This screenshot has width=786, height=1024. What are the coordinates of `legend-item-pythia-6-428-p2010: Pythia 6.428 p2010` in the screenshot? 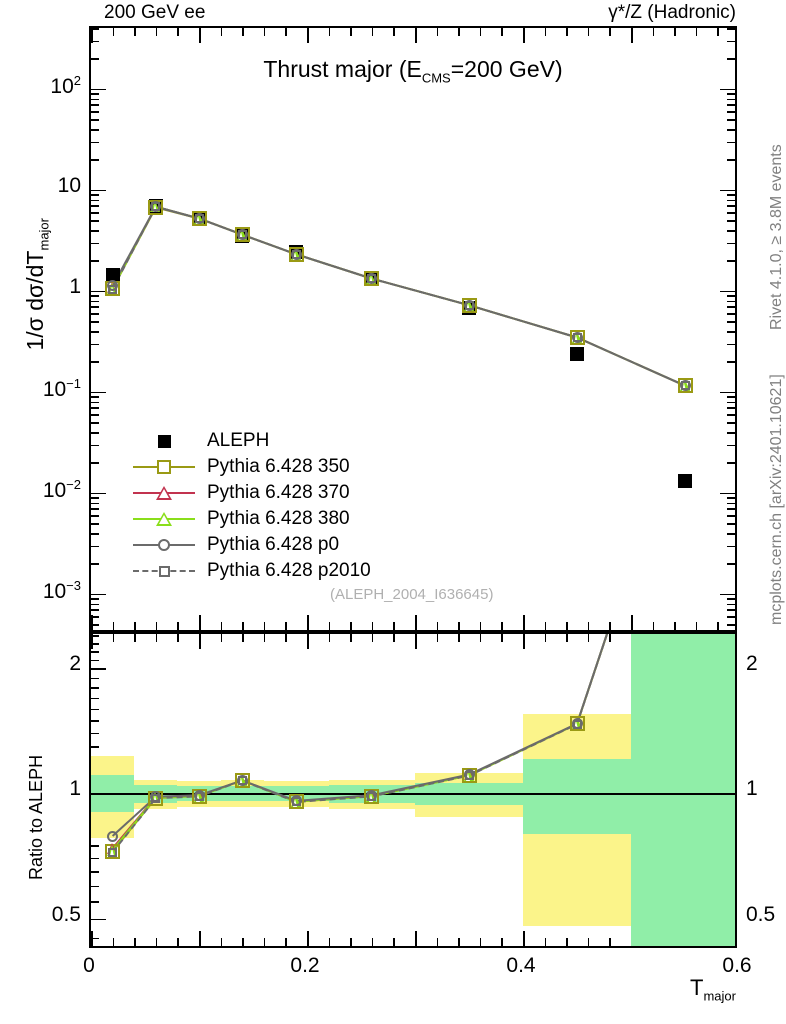 It's located at (252, 571).